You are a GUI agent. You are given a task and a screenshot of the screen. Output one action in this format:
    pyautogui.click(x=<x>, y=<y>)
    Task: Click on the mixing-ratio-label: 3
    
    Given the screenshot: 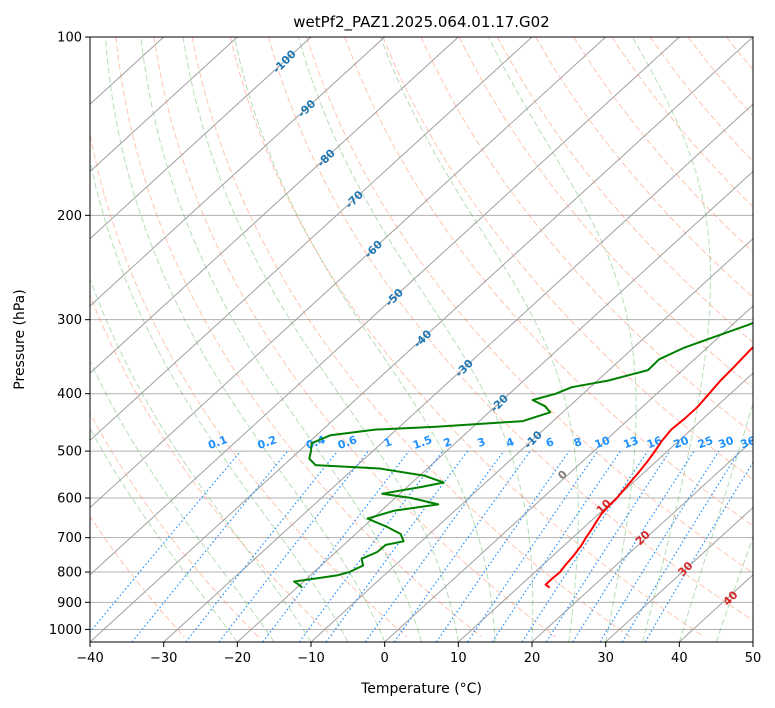 What is the action you would take?
    pyautogui.click(x=482, y=442)
    